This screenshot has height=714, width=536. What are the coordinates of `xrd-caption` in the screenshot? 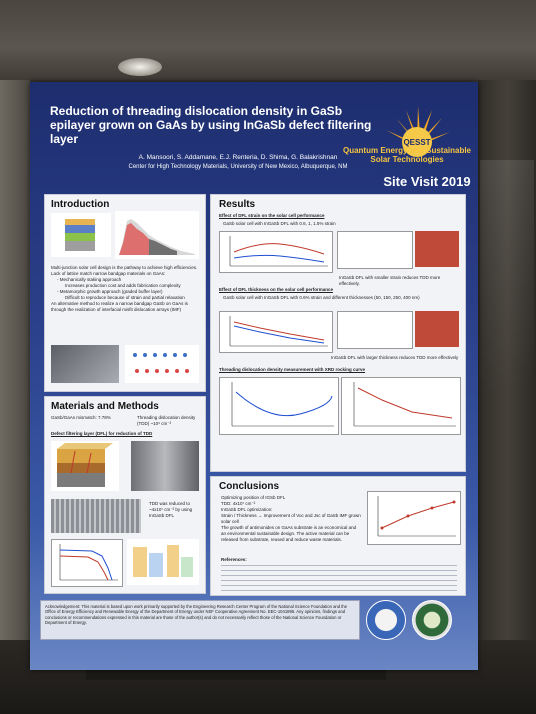 It's located at (339, 452).